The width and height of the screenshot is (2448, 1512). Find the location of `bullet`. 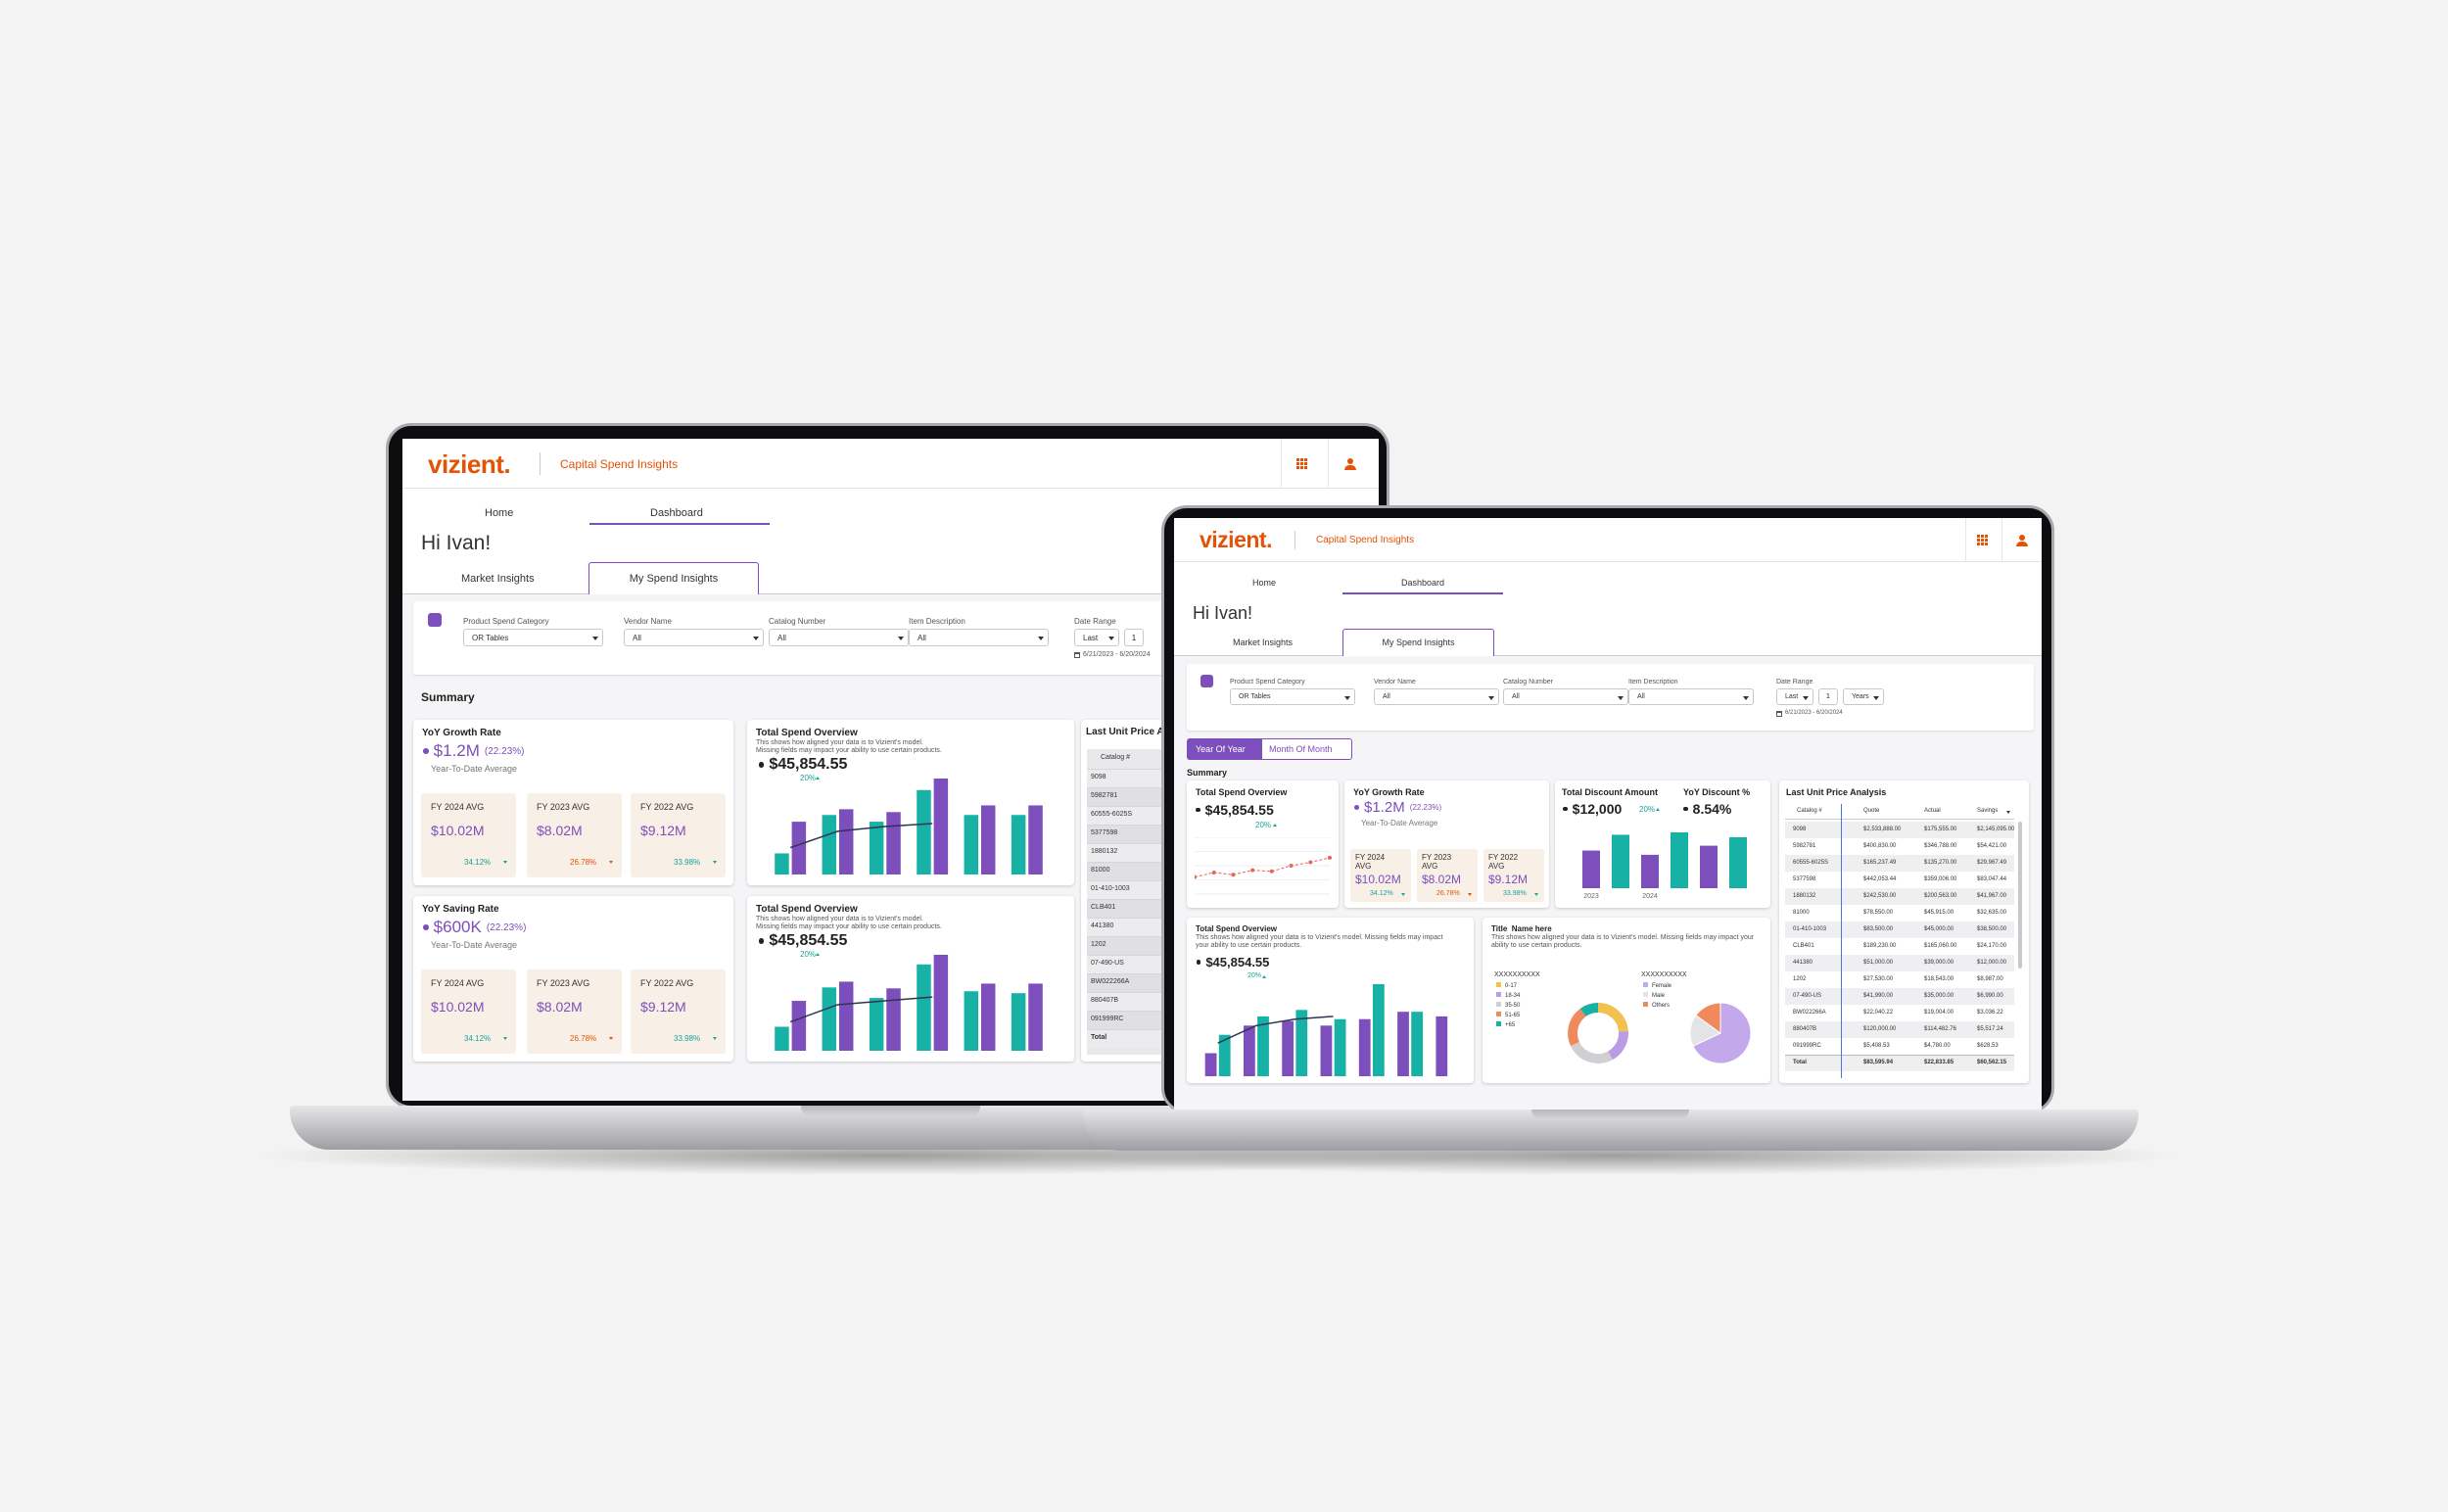

bullet is located at coordinates (1565, 809).